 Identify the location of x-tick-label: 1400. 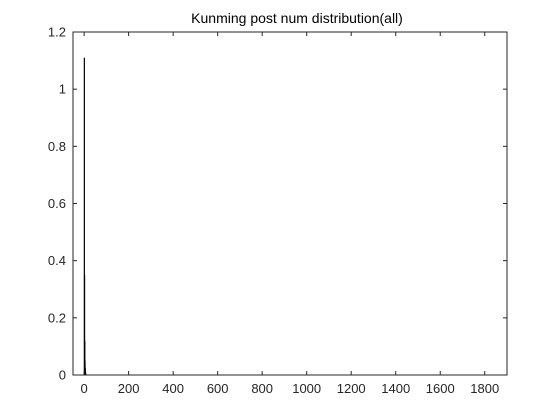
(395, 388).